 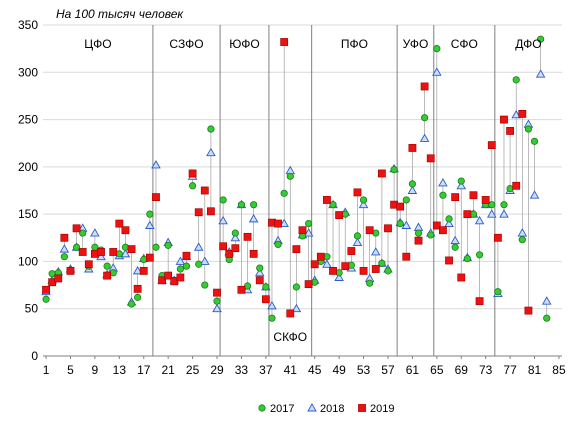 I want to click on x-tick-label: 5, so click(x=70, y=370).